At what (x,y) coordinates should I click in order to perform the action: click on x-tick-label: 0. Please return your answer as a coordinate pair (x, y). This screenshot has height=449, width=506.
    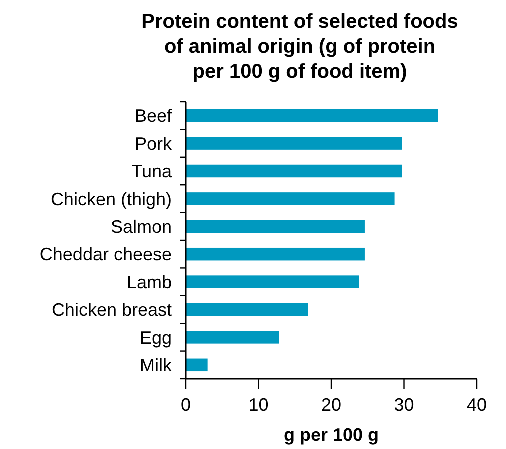
    Looking at the image, I should click on (186, 405).